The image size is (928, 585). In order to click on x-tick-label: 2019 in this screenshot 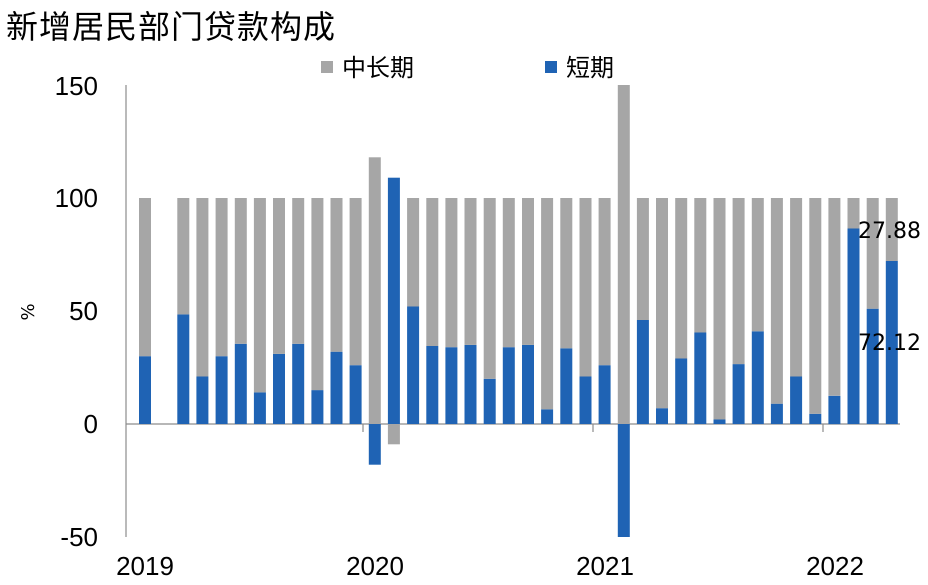, I will do `click(145, 566)`.